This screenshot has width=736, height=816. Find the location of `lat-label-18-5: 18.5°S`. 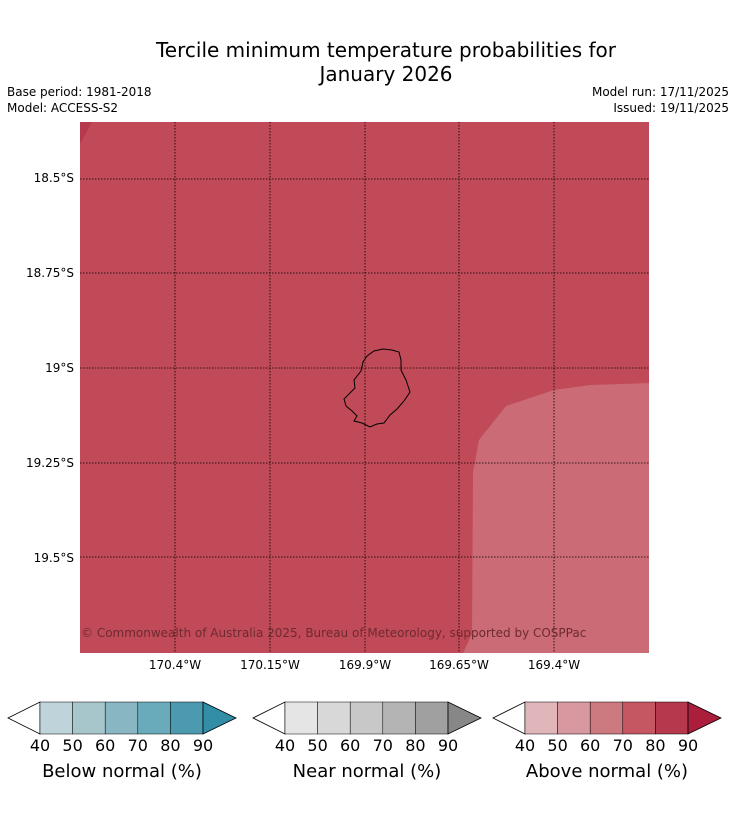

lat-label-18-5: 18.5°S is located at coordinates (53, 178).